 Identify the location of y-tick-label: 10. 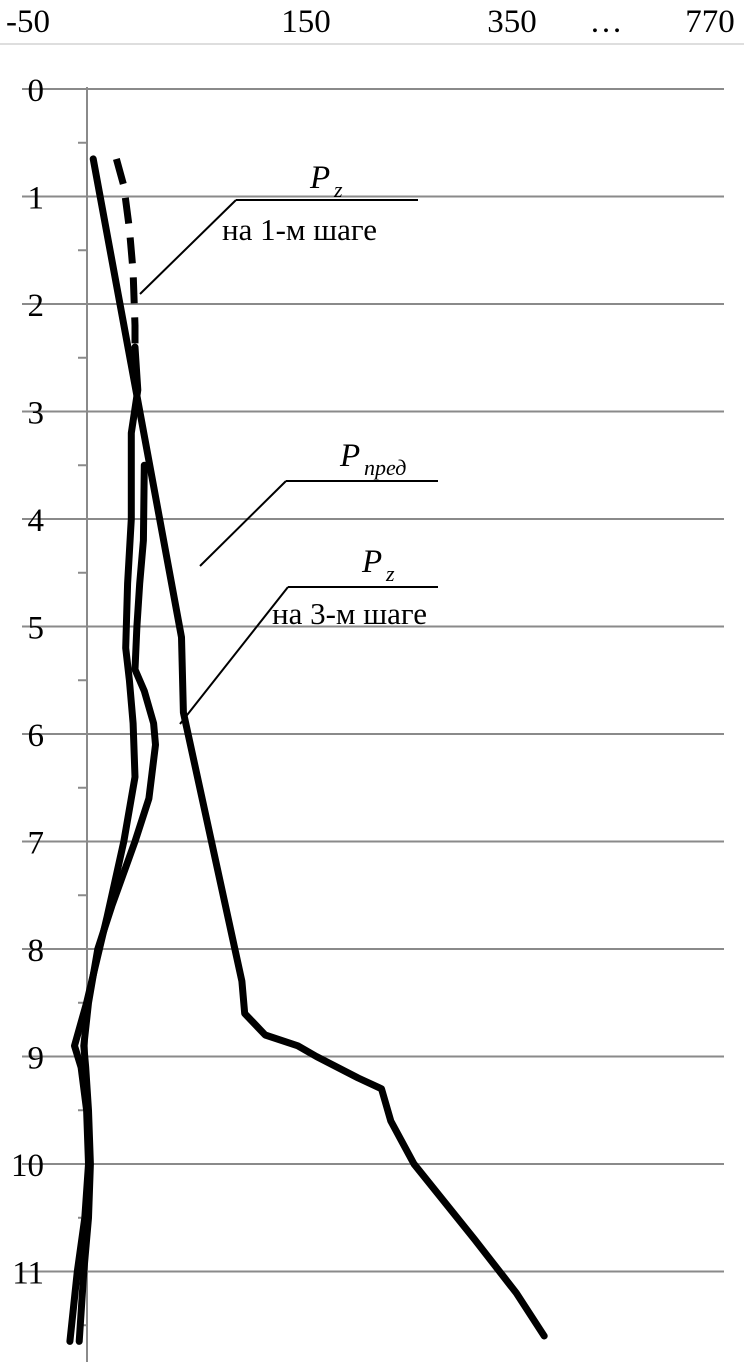
(27, 1166).